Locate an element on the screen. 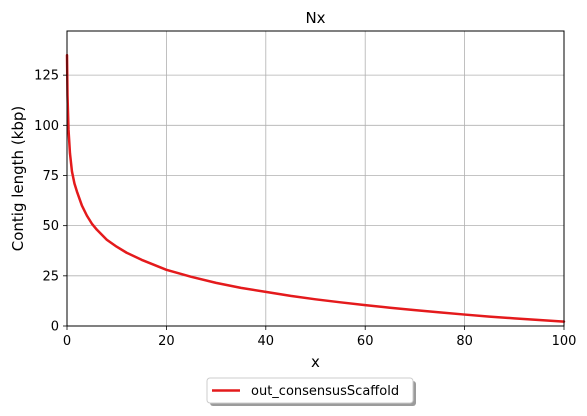 The width and height of the screenshot is (587, 416). chart-title: Nx is located at coordinates (315, 18).